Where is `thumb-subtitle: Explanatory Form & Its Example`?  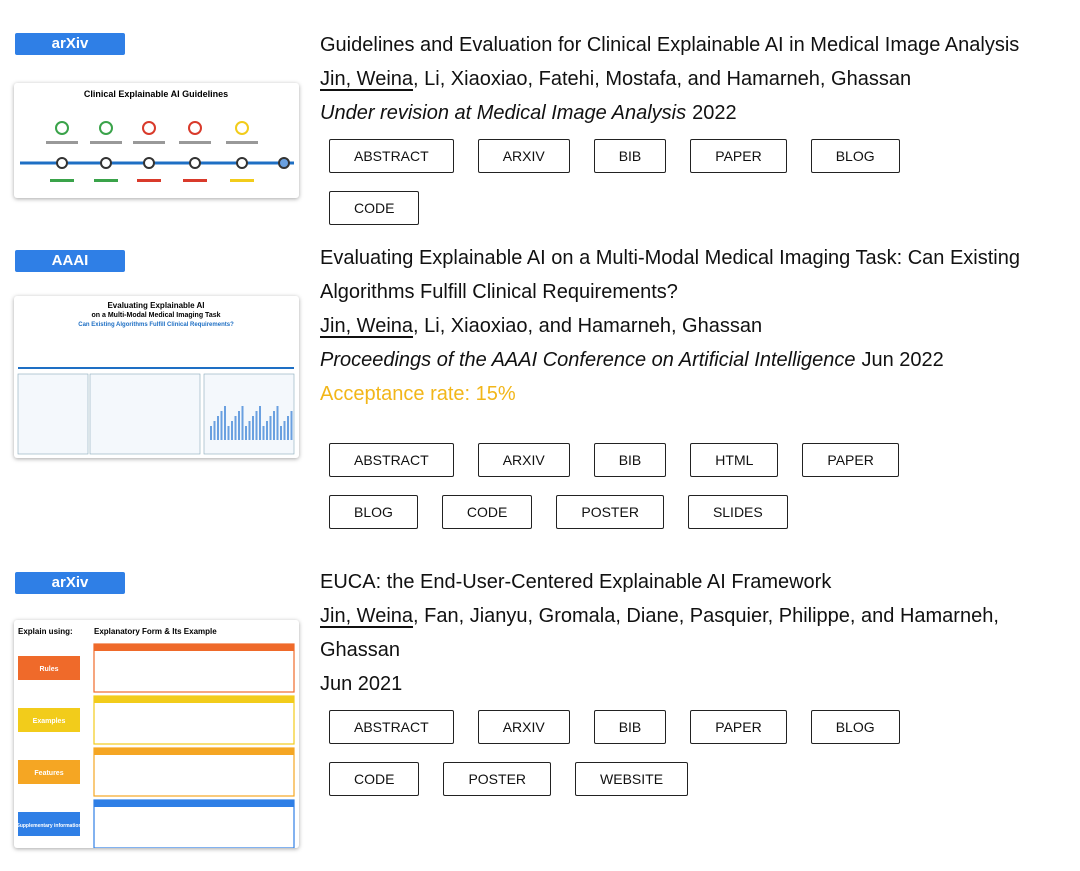 thumb-subtitle: Explanatory Form & Its Example is located at coordinates (155, 631).